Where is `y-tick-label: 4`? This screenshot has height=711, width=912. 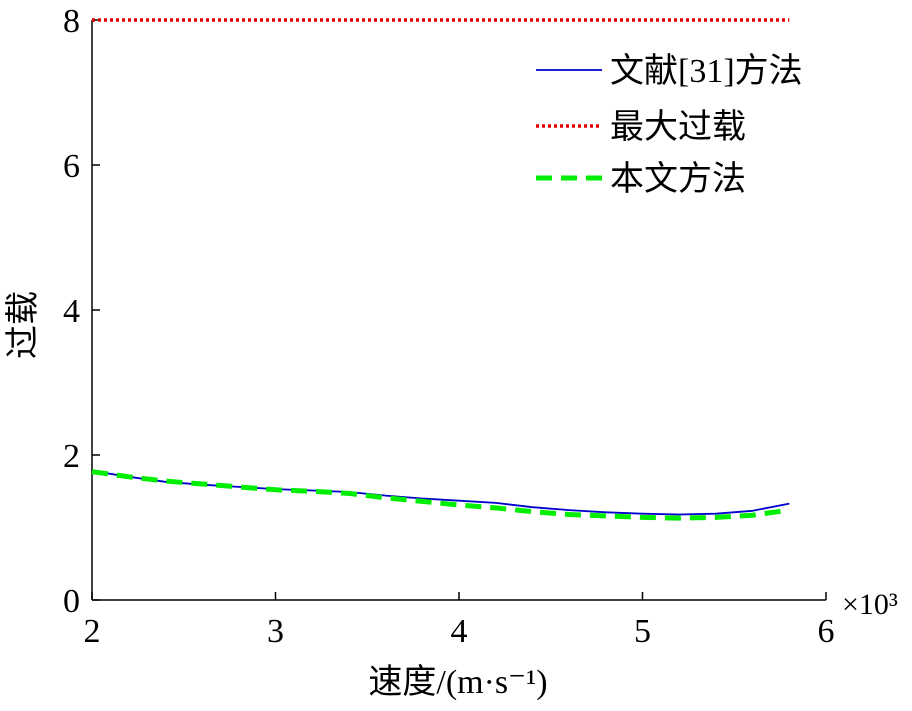 y-tick-label: 4 is located at coordinates (71, 311).